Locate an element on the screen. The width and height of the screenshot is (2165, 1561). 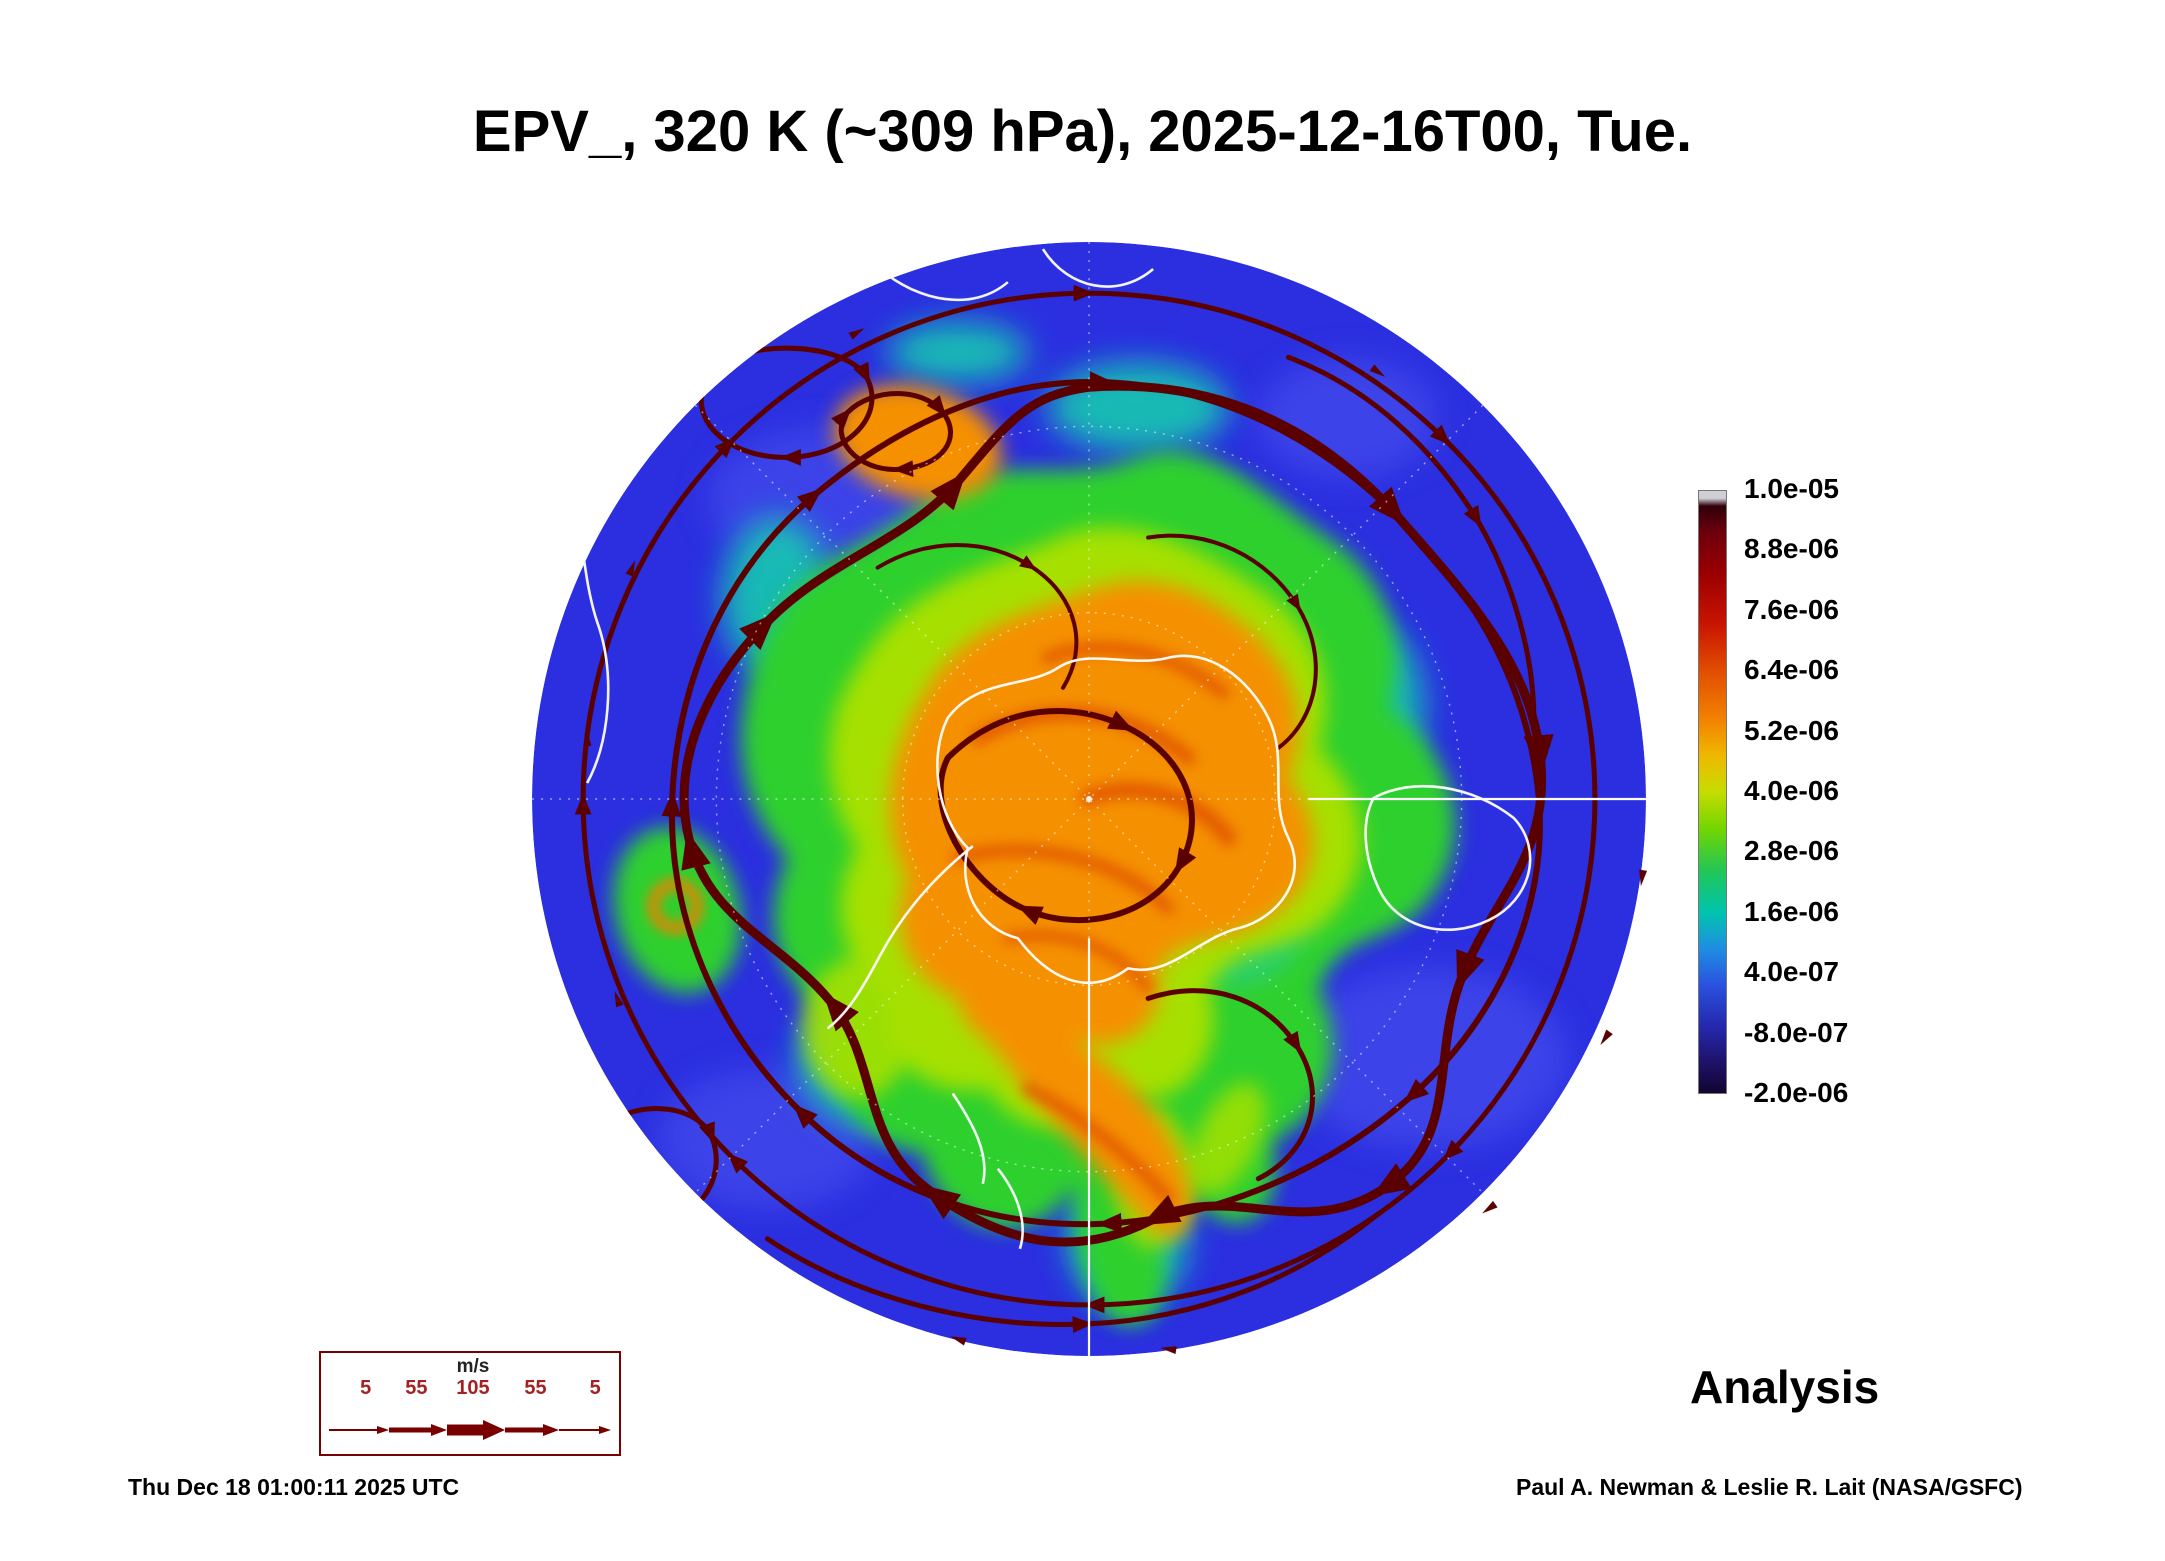
wind-speed-values: 5 55 105 55 5 is located at coordinates (470, 1389).